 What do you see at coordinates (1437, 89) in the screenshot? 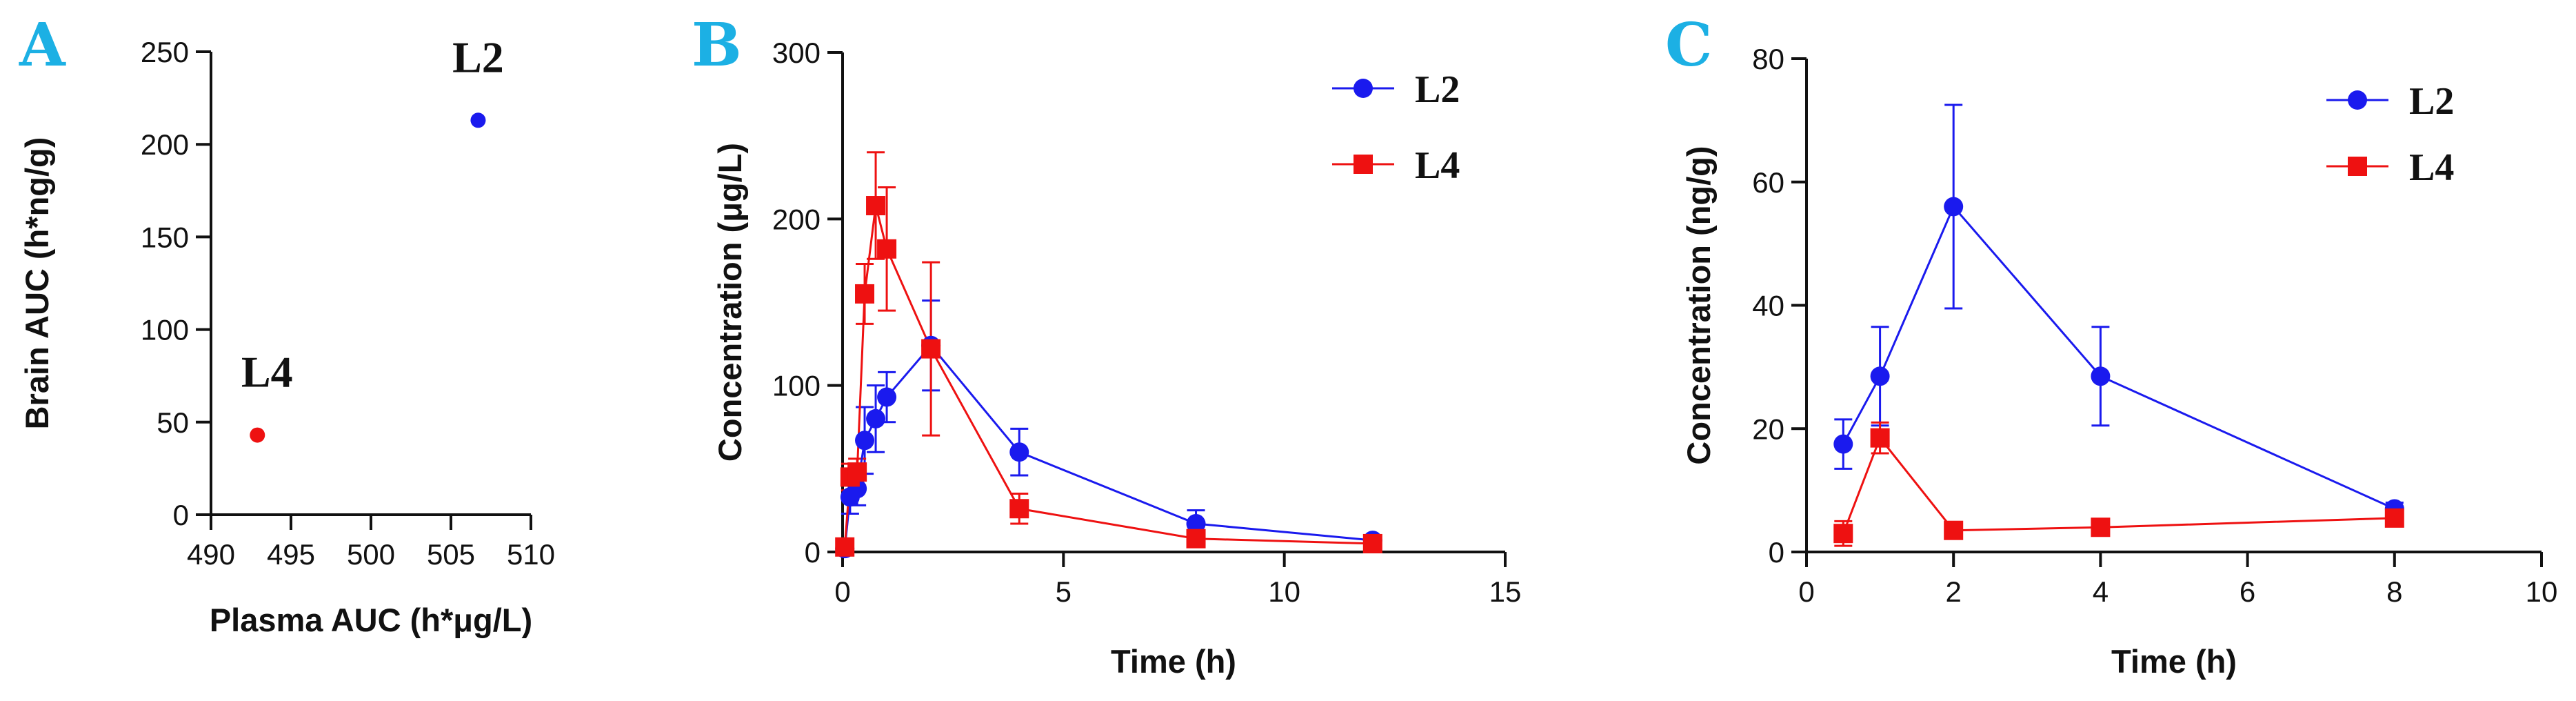
I see `panel-b-legend-label-l2: L2` at bounding box center [1437, 89].